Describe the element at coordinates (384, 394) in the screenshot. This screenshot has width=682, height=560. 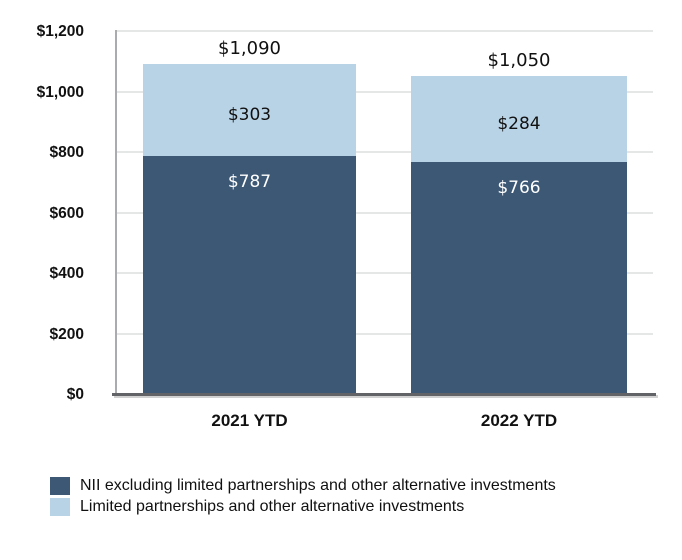
I see `x-axis-line` at that location.